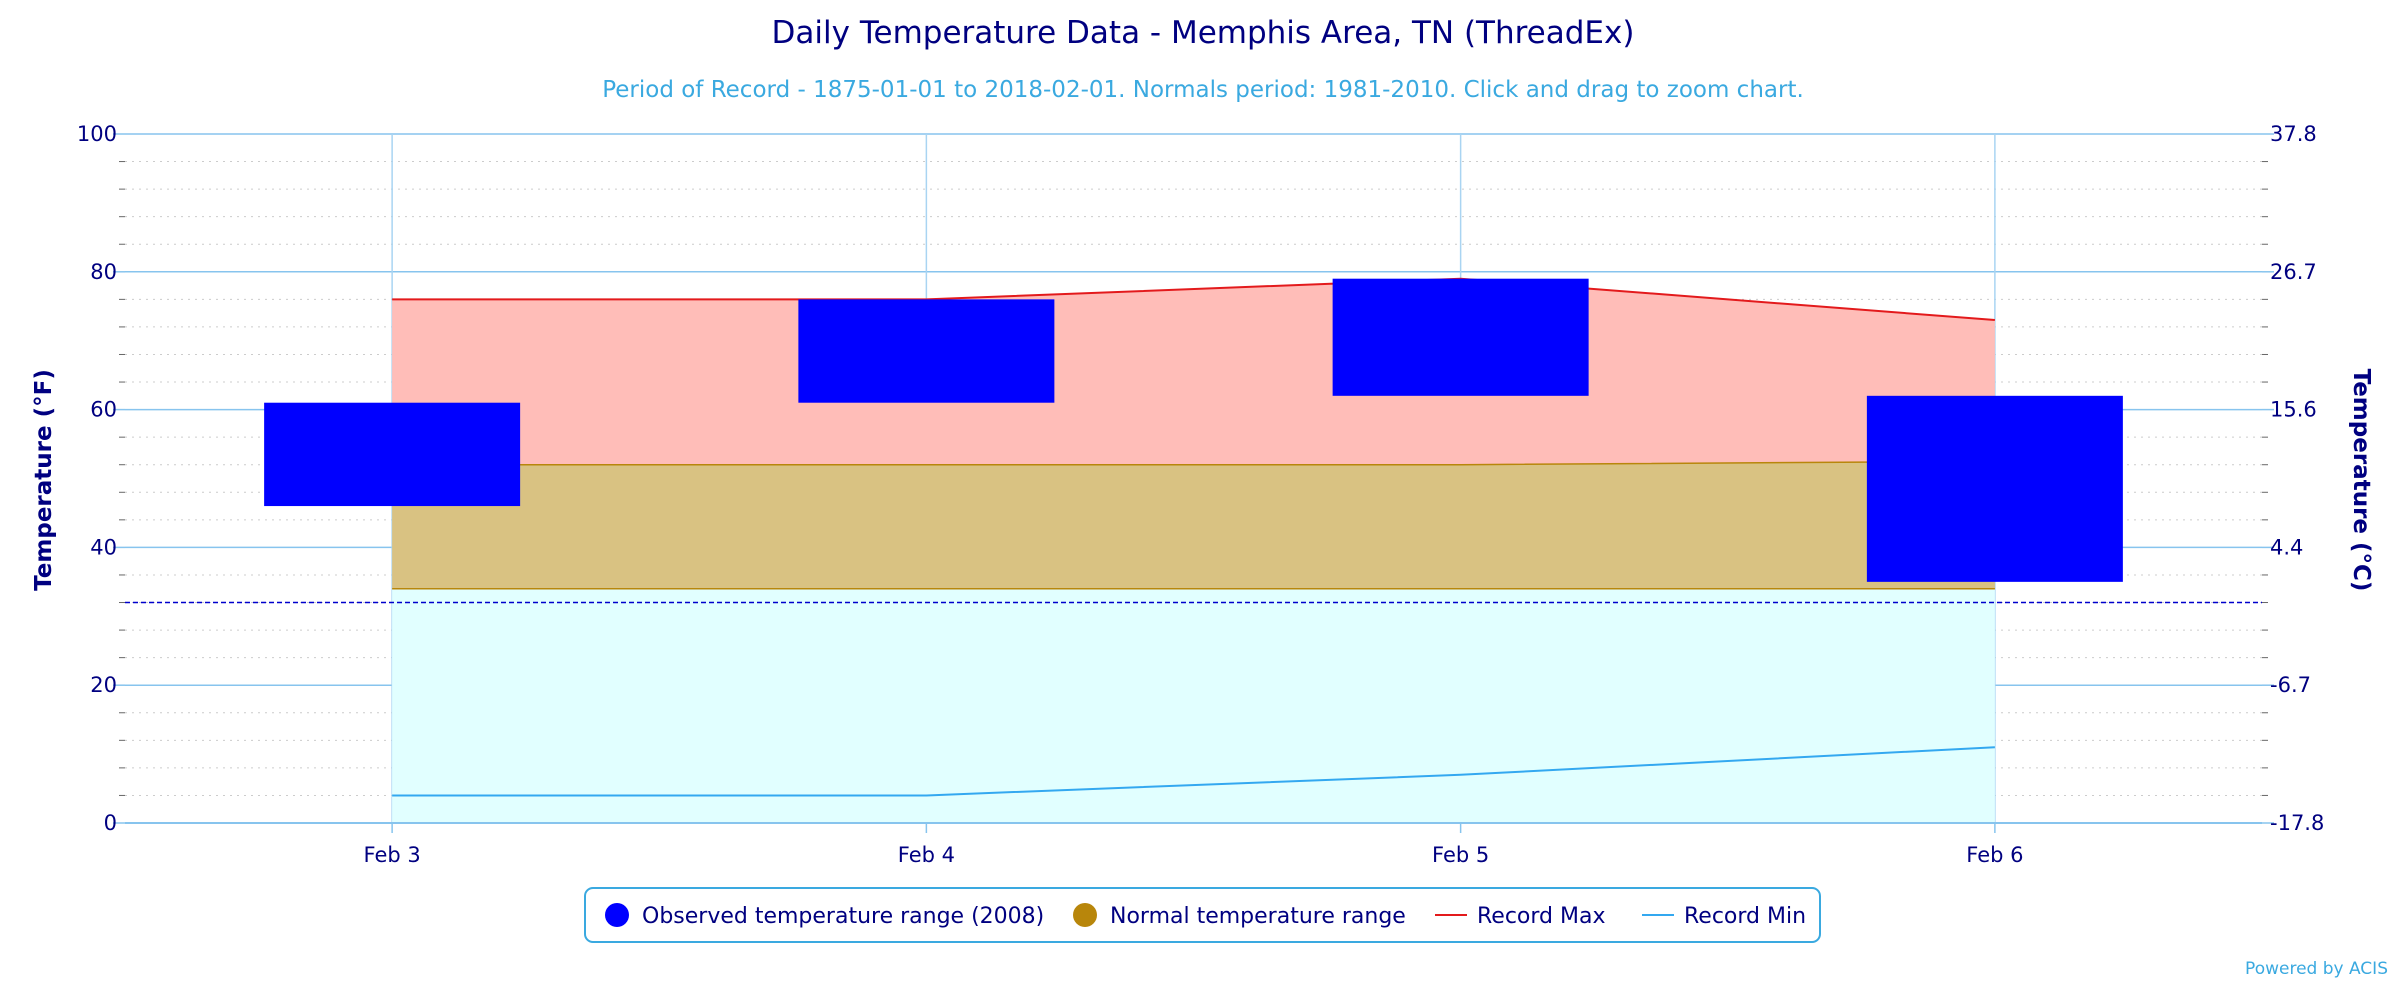 Image resolution: width=2406 pixels, height=984 pixels. I want to click on legend-box, so click(1202, 915).